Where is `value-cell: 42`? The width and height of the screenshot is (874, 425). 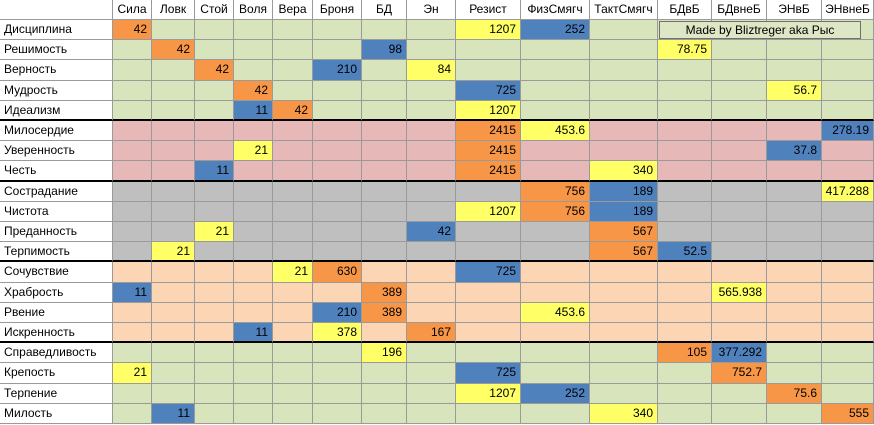 value-cell: 42 is located at coordinates (431, 232).